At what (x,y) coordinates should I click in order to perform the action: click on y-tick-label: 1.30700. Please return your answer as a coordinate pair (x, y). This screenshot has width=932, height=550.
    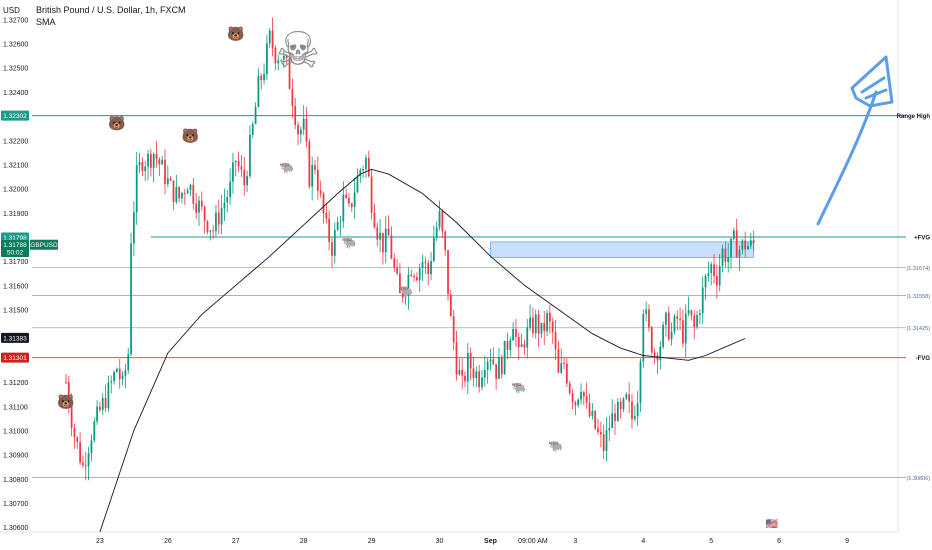
    Looking at the image, I should click on (15, 504).